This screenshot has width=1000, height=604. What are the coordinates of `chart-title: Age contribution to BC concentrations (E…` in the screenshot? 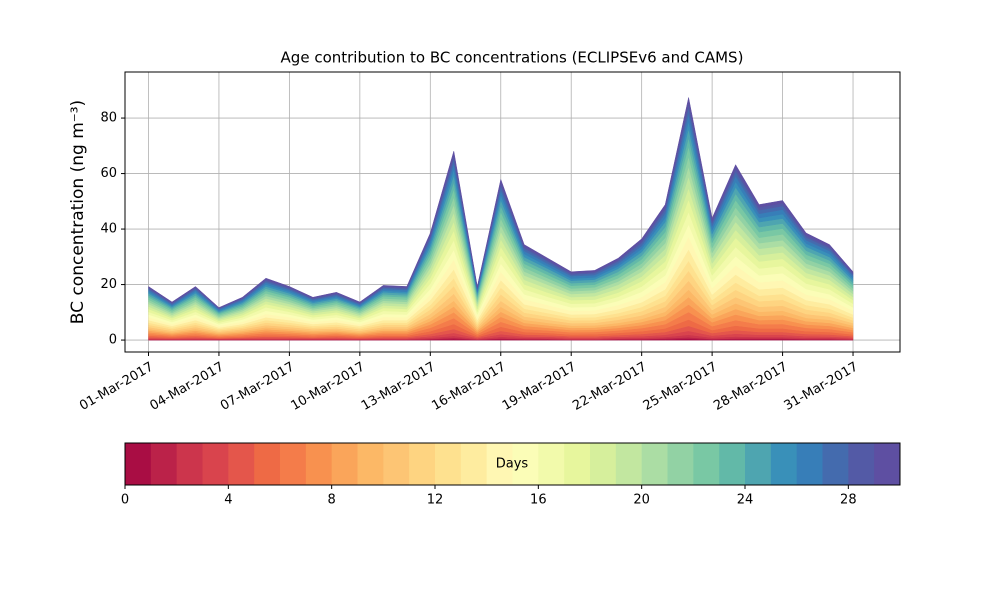 It's located at (512, 58).